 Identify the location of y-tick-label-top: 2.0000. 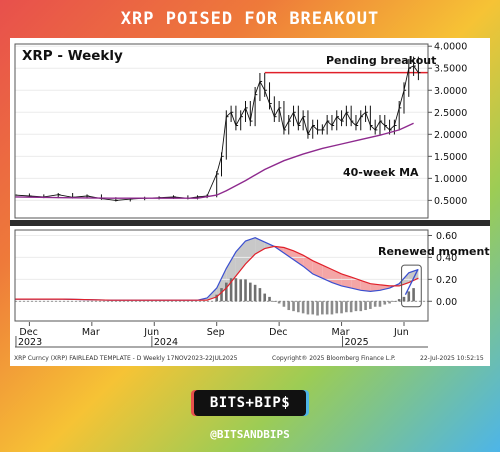
(450, 135).